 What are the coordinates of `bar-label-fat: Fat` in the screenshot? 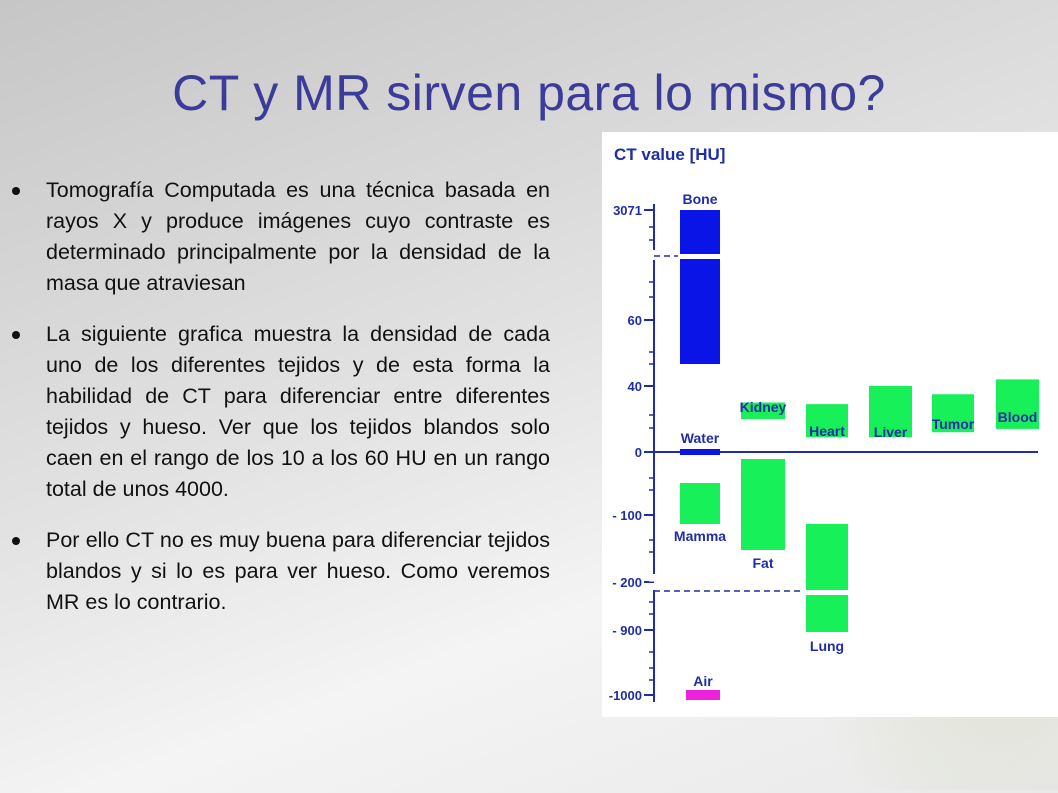 It's located at (763, 563).